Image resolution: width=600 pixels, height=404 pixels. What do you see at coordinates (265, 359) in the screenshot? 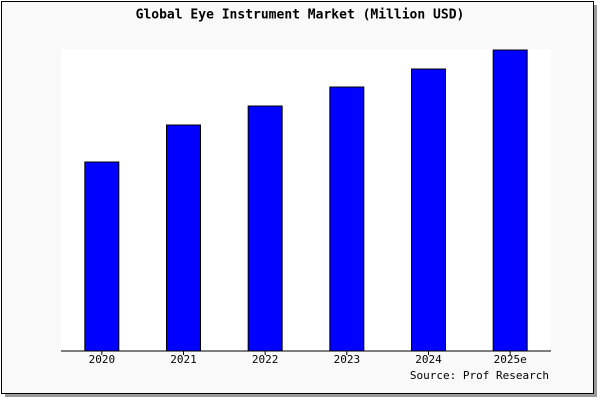
I see `x-tick-label: 2022` at bounding box center [265, 359].